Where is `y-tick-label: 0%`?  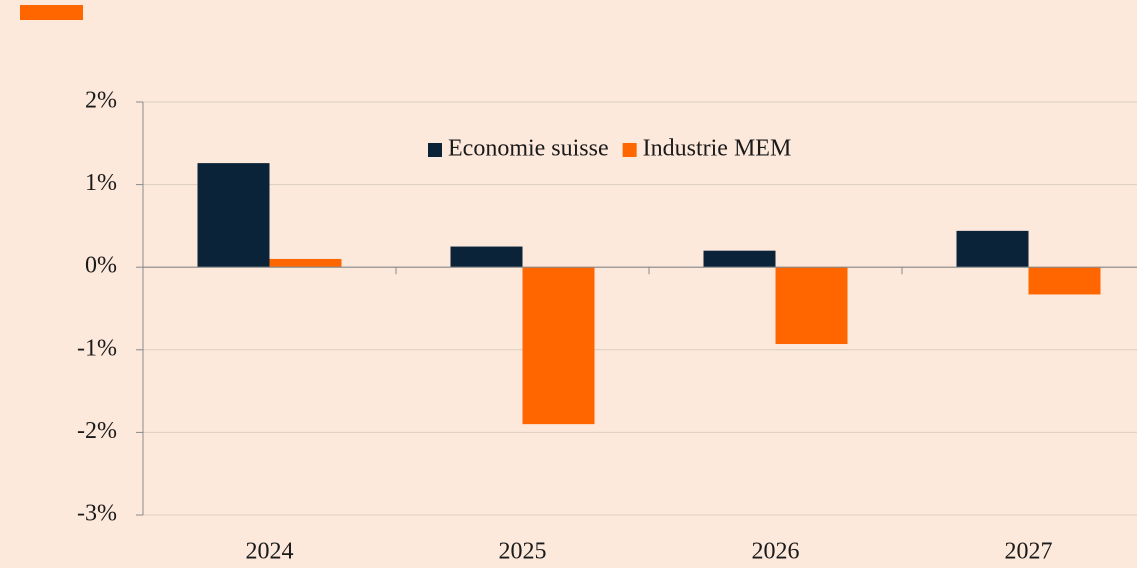 y-tick-label: 0% is located at coordinates (101, 266).